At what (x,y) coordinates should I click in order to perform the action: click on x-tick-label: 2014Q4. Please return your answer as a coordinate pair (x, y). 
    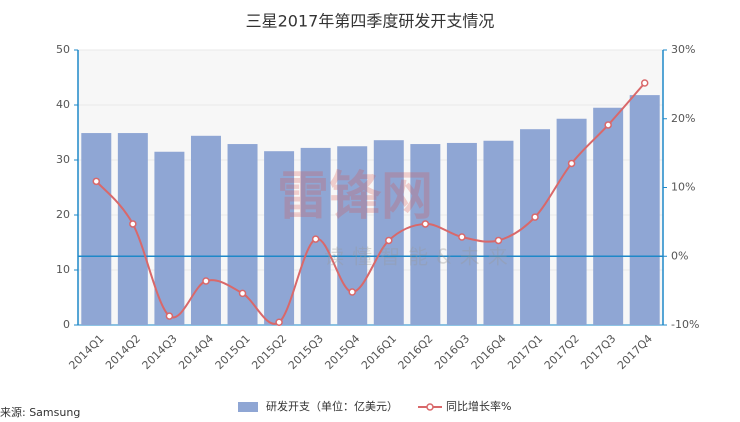
    Looking at the image, I should click on (196, 352).